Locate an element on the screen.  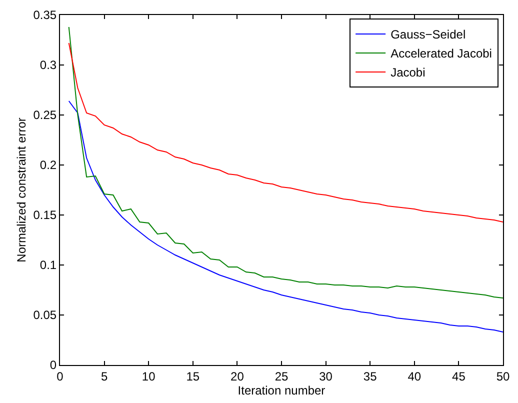
x-tick-label: 15 is located at coordinates (193, 376).